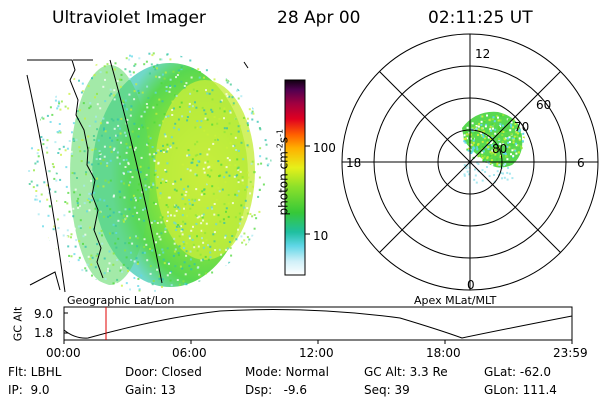 This screenshot has height=400, width=600. What do you see at coordinates (316, 353) in the screenshot?
I see `altitude-xtick-1200: 12:00` at bounding box center [316, 353].